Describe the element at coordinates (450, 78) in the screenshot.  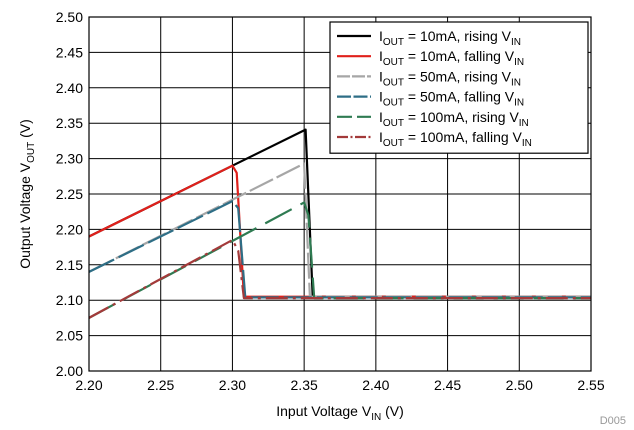
I see `legend-label: IOUT = 50mA, rising VIN` at that location.